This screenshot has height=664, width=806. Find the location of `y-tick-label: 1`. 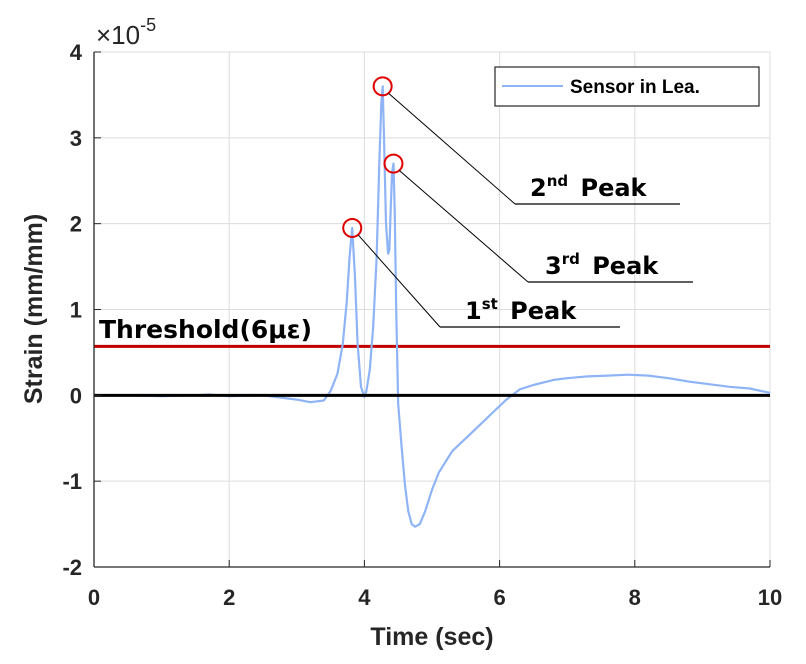

y-tick-label: 1 is located at coordinates (76, 310).